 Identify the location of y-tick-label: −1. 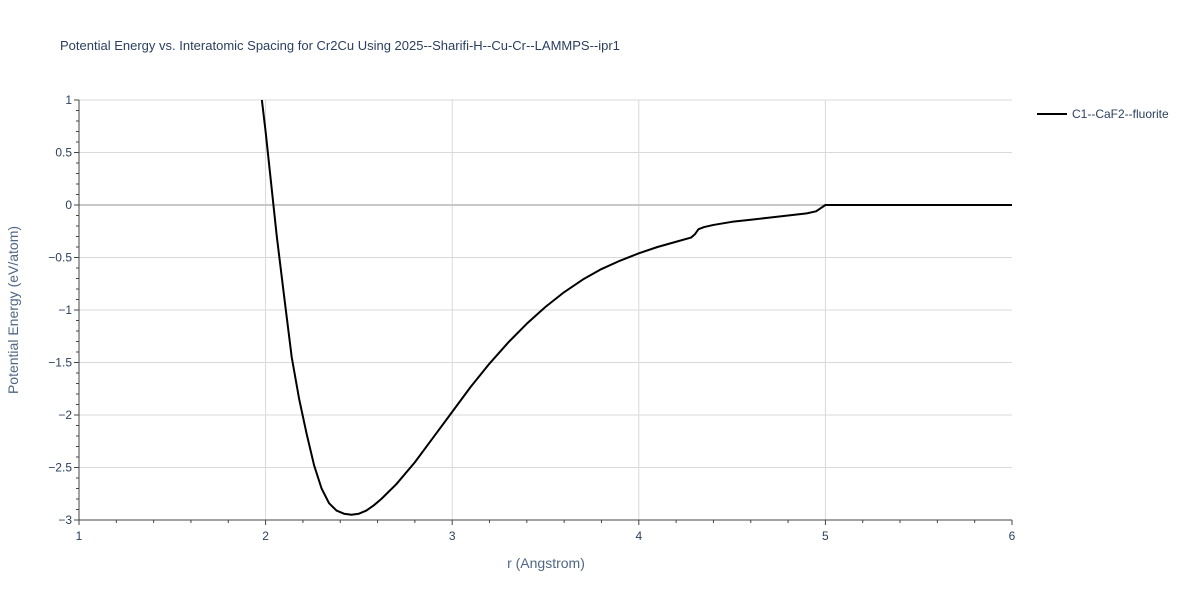
(65, 310).